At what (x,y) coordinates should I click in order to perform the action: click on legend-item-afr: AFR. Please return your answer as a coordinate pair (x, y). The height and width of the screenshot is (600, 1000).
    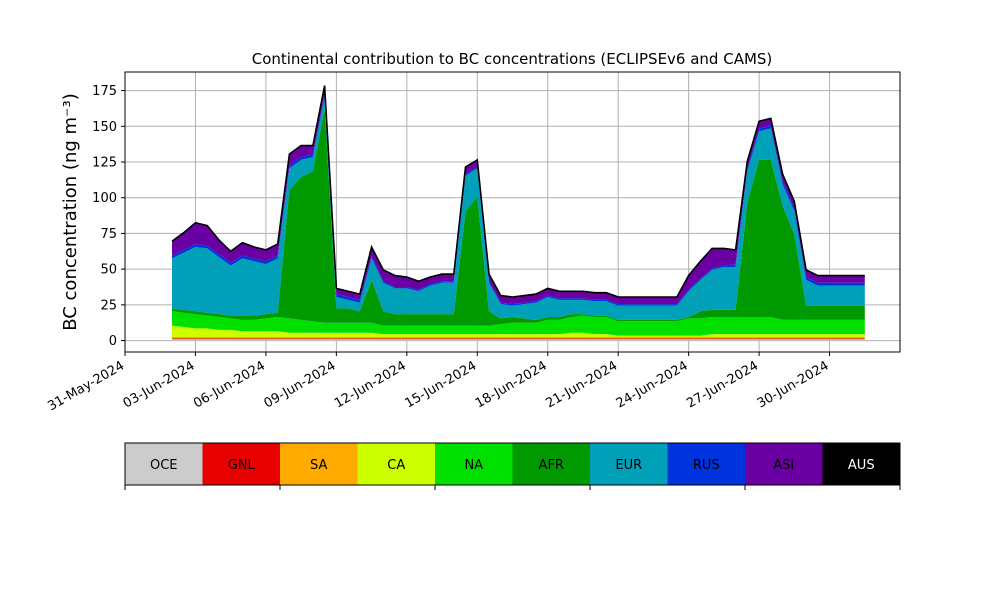
    Looking at the image, I should click on (551, 464).